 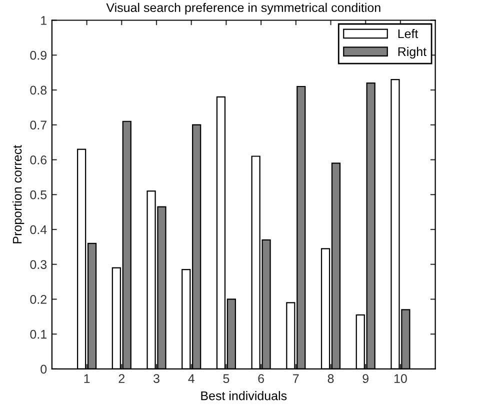 I want to click on y-tick-label: 0.9, so click(x=38, y=55).